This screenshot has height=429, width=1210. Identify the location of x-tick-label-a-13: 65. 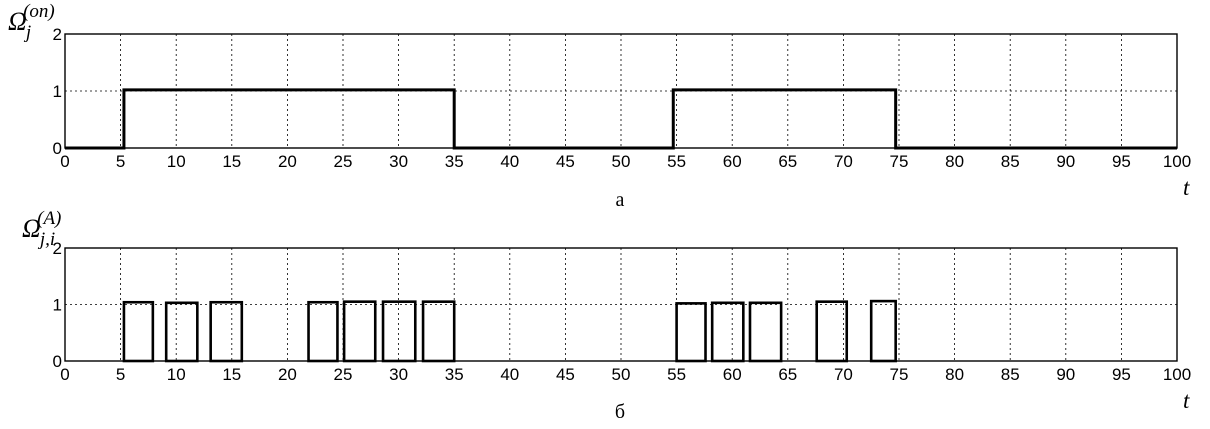
(787, 161).